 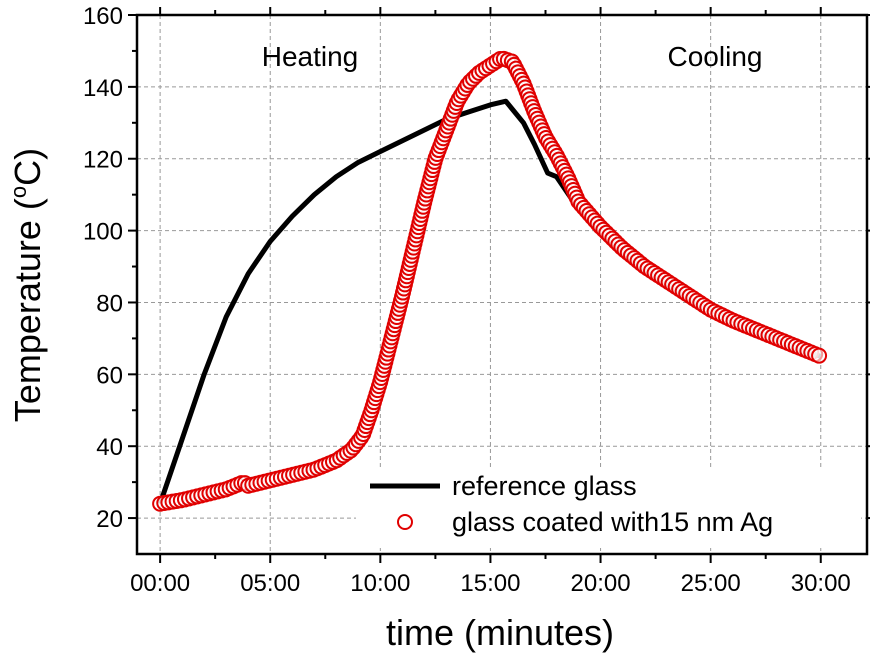 What do you see at coordinates (109, 303) in the screenshot?
I see `y-tick-label: 80` at bounding box center [109, 303].